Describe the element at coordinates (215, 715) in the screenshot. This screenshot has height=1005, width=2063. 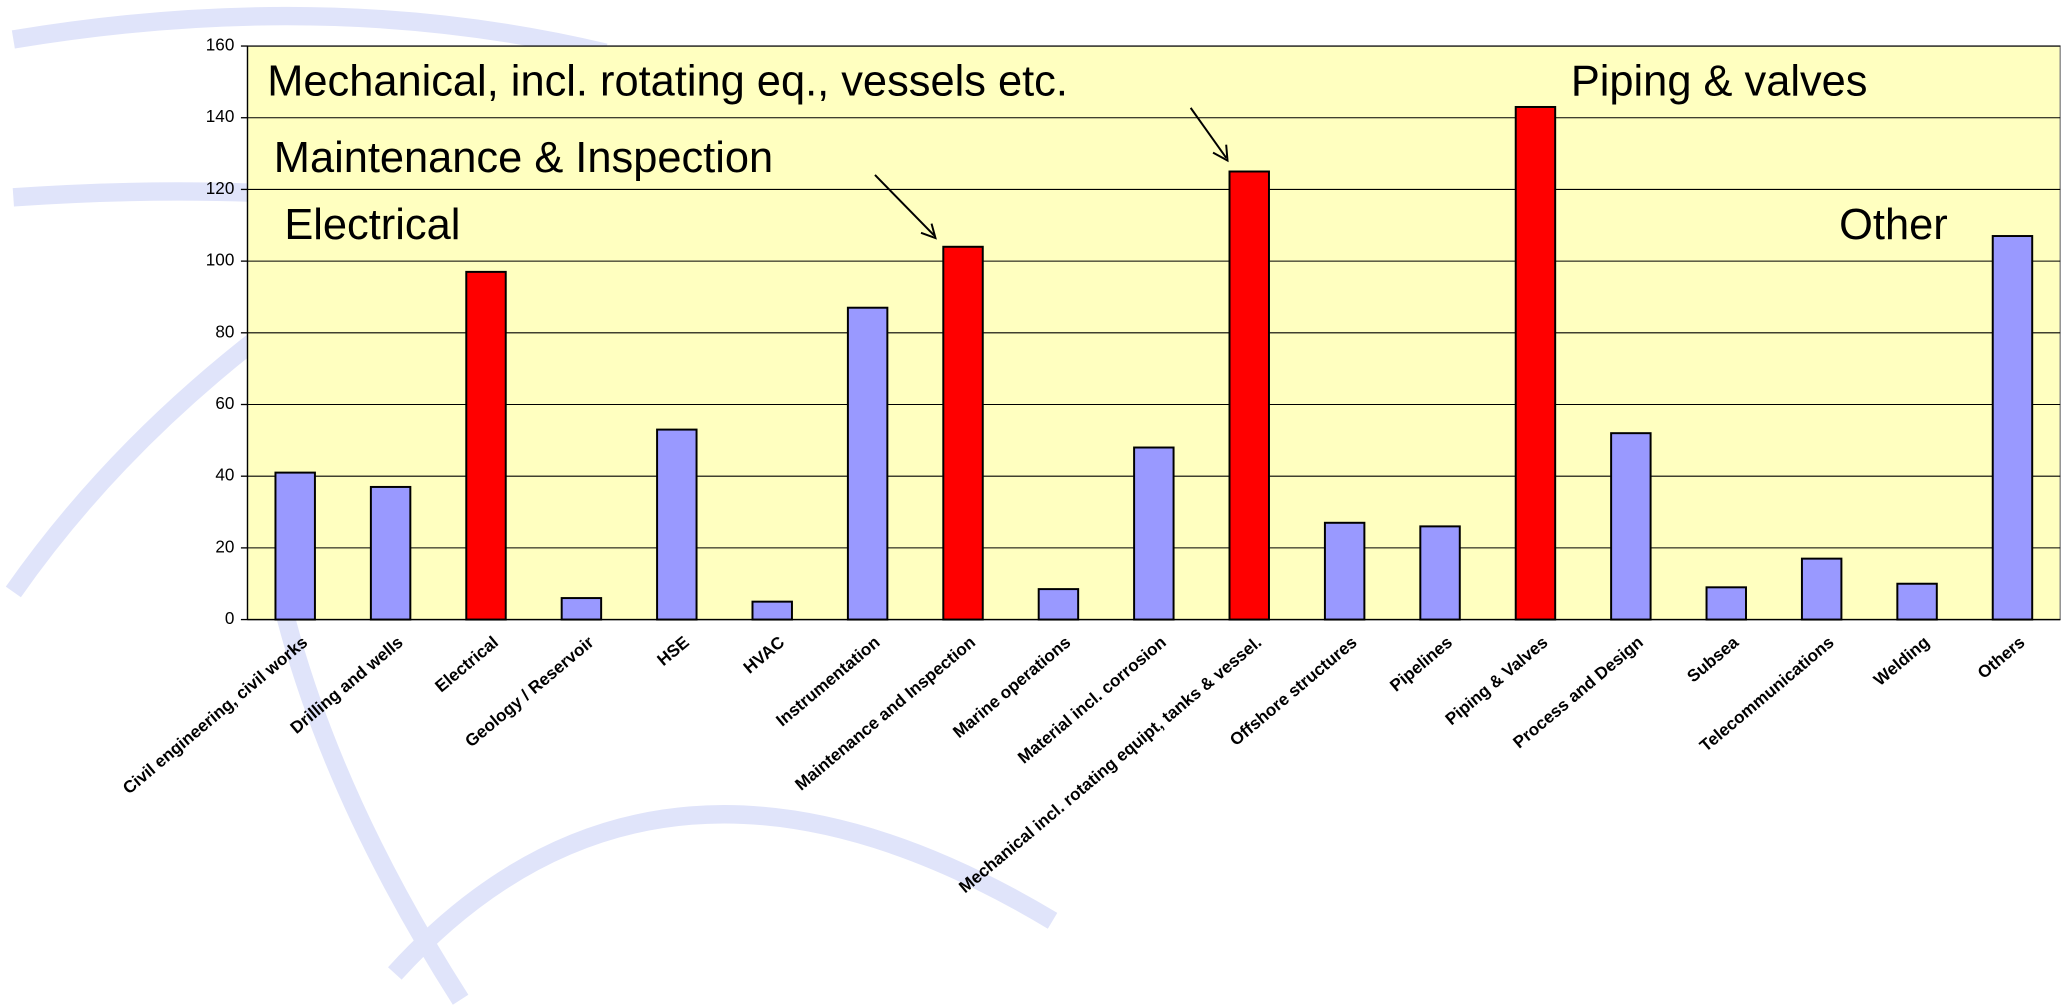
I see `x-tick-label: Civil engineering, civil works` at that location.